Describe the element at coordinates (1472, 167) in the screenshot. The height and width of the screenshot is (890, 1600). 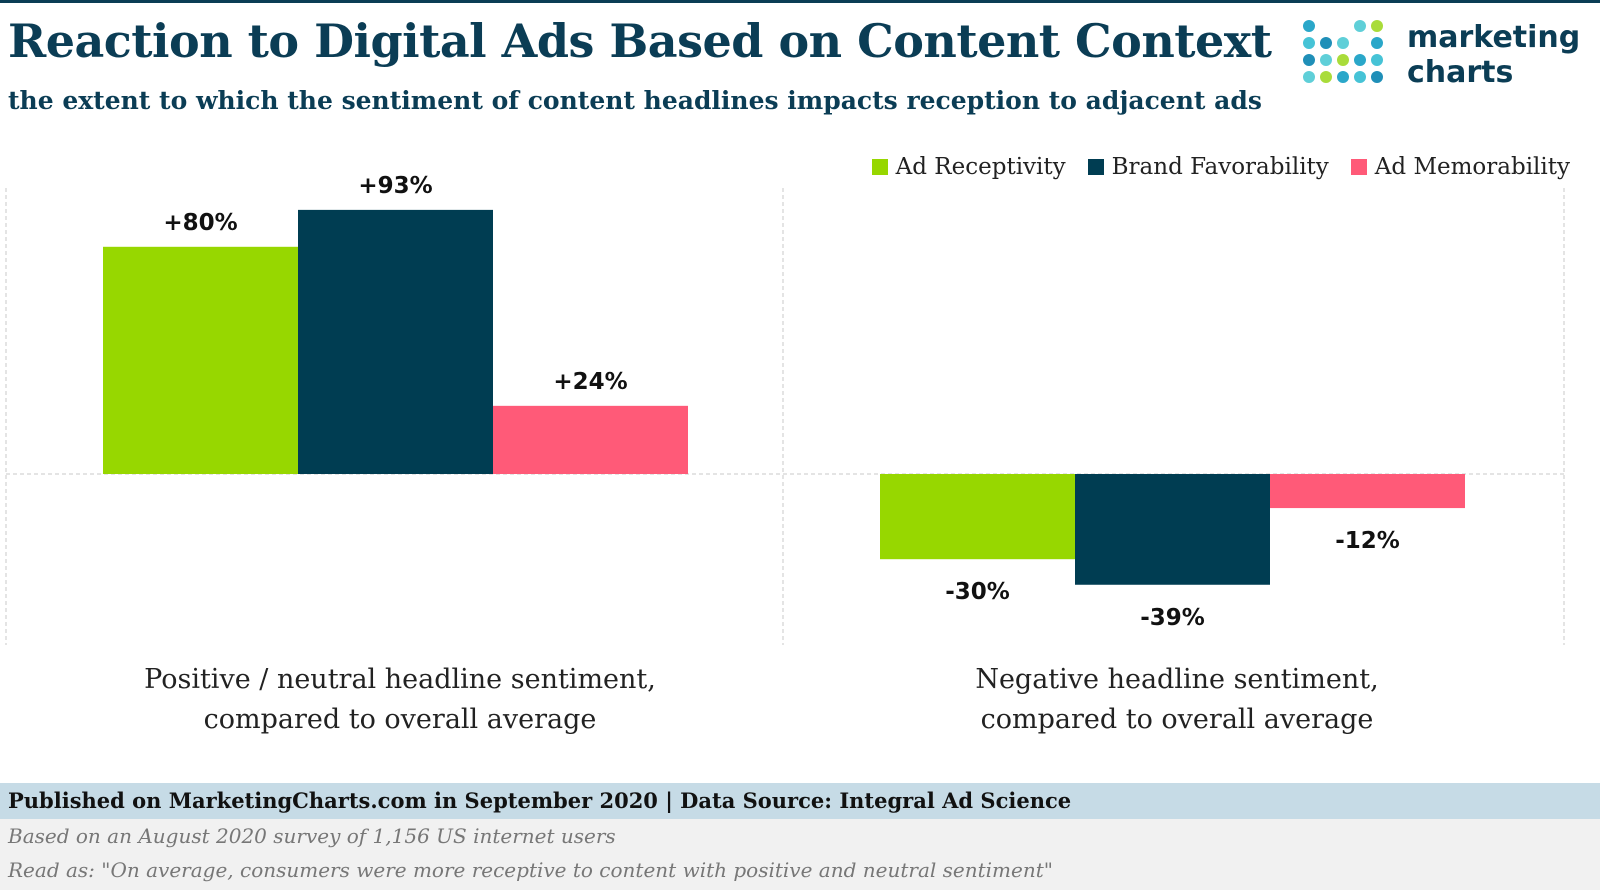
I see `legend-label: Ad Memorability` at that location.